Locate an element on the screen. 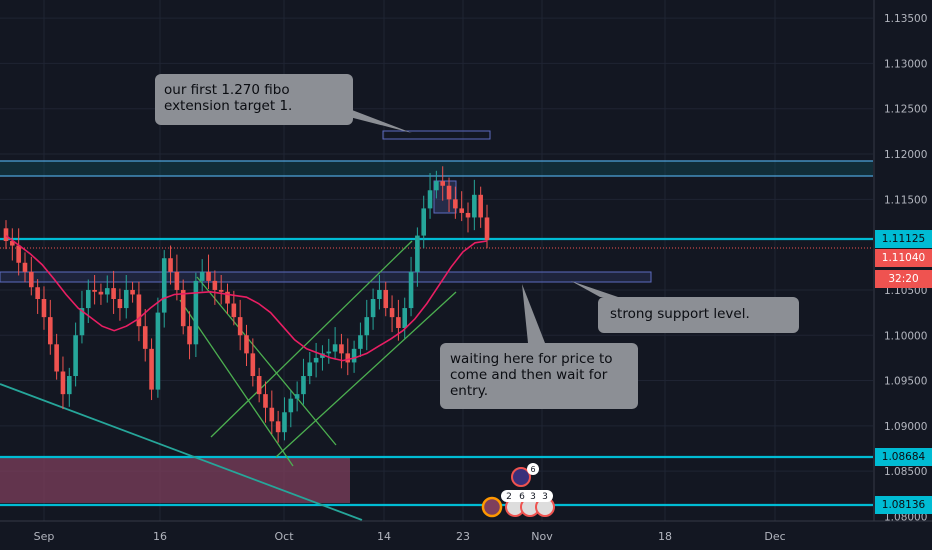 Image resolution: width=932 pixels, height=550 pixels. time-axis-bg is located at coordinates (466, 535).